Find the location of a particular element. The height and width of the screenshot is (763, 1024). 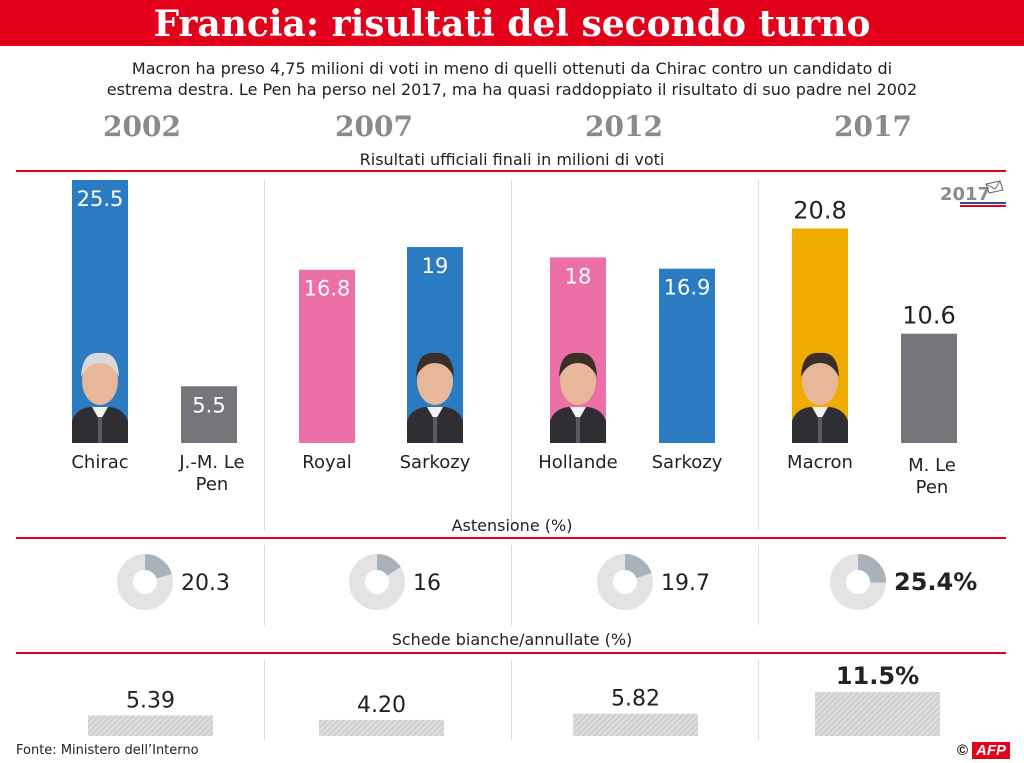

bar-value-label: 5.5 is located at coordinates (208, 405).